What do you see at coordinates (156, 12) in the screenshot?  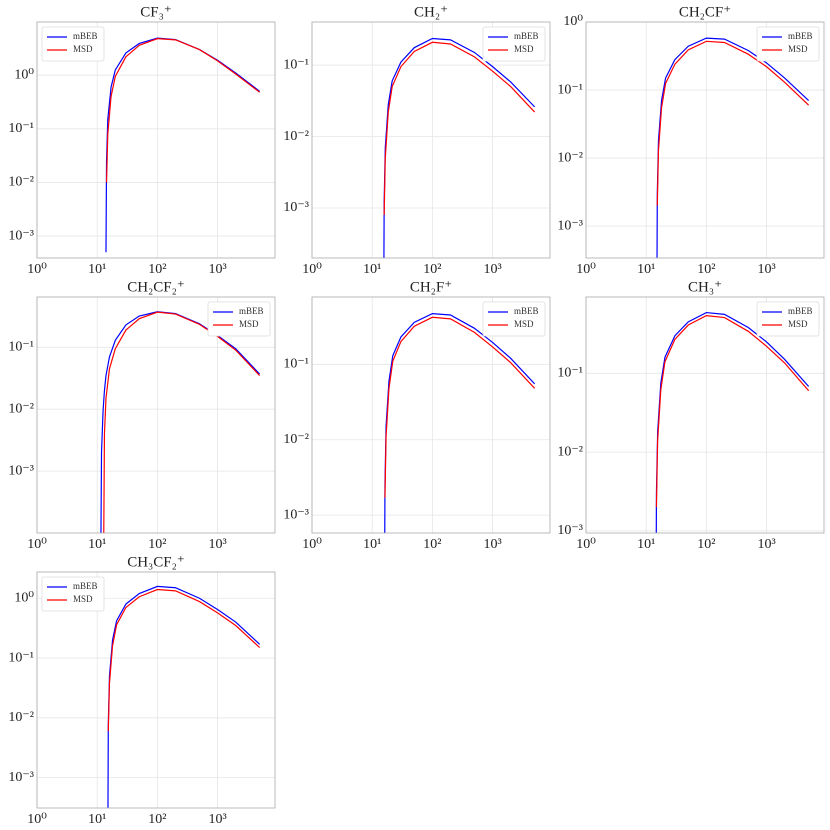 I see `chart-title: CF₃⁺` at bounding box center [156, 12].